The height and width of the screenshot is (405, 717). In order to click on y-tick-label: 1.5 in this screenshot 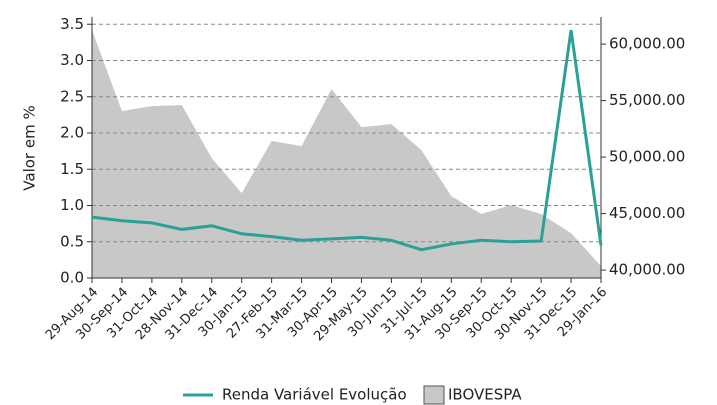, I will do `click(72, 169)`.